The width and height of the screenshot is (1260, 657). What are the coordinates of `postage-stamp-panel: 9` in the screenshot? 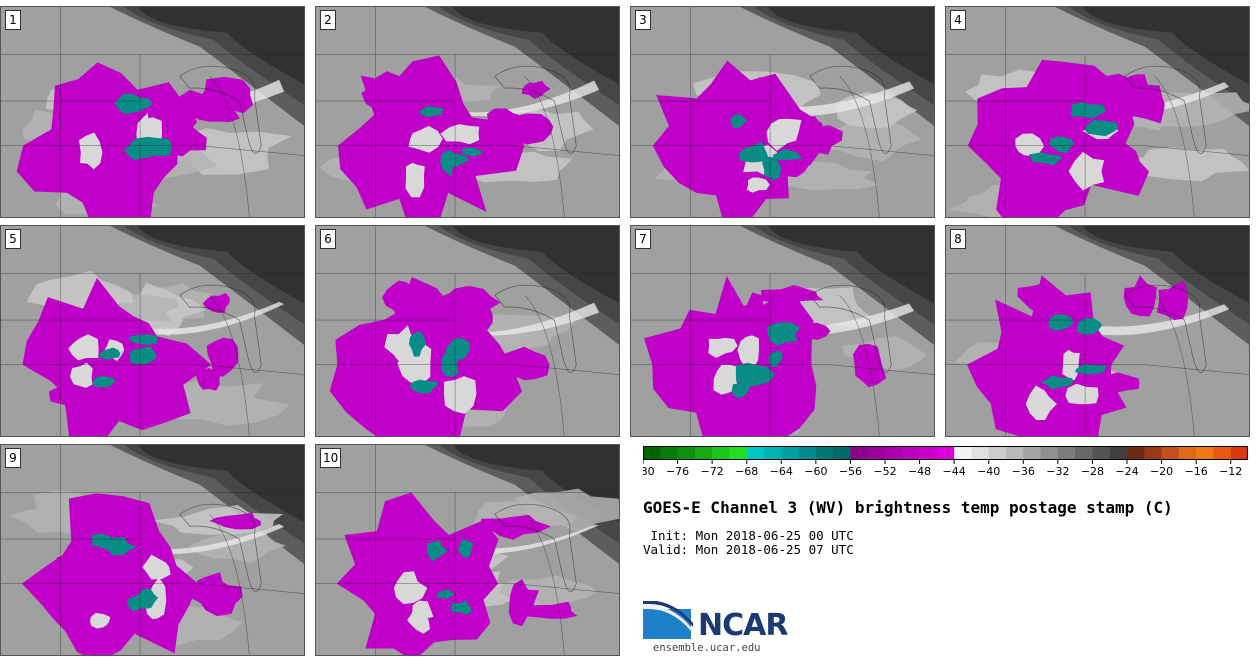 It's located at (152, 550).